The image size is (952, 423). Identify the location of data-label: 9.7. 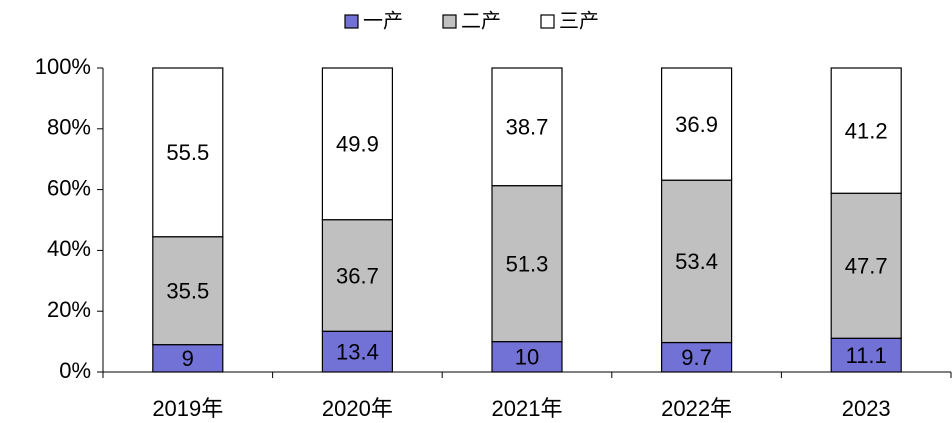
(696, 357).